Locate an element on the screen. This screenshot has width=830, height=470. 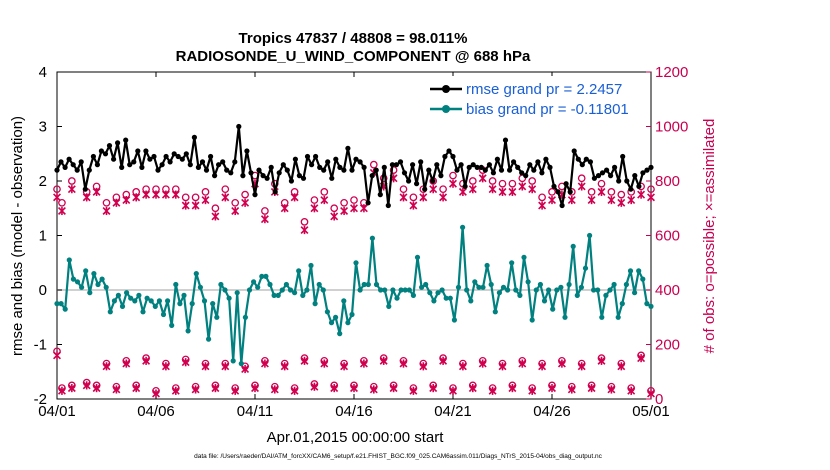
y-right-tick-labels: 0 200 400 600 800 1000 1200 is located at coordinates (671, 236).